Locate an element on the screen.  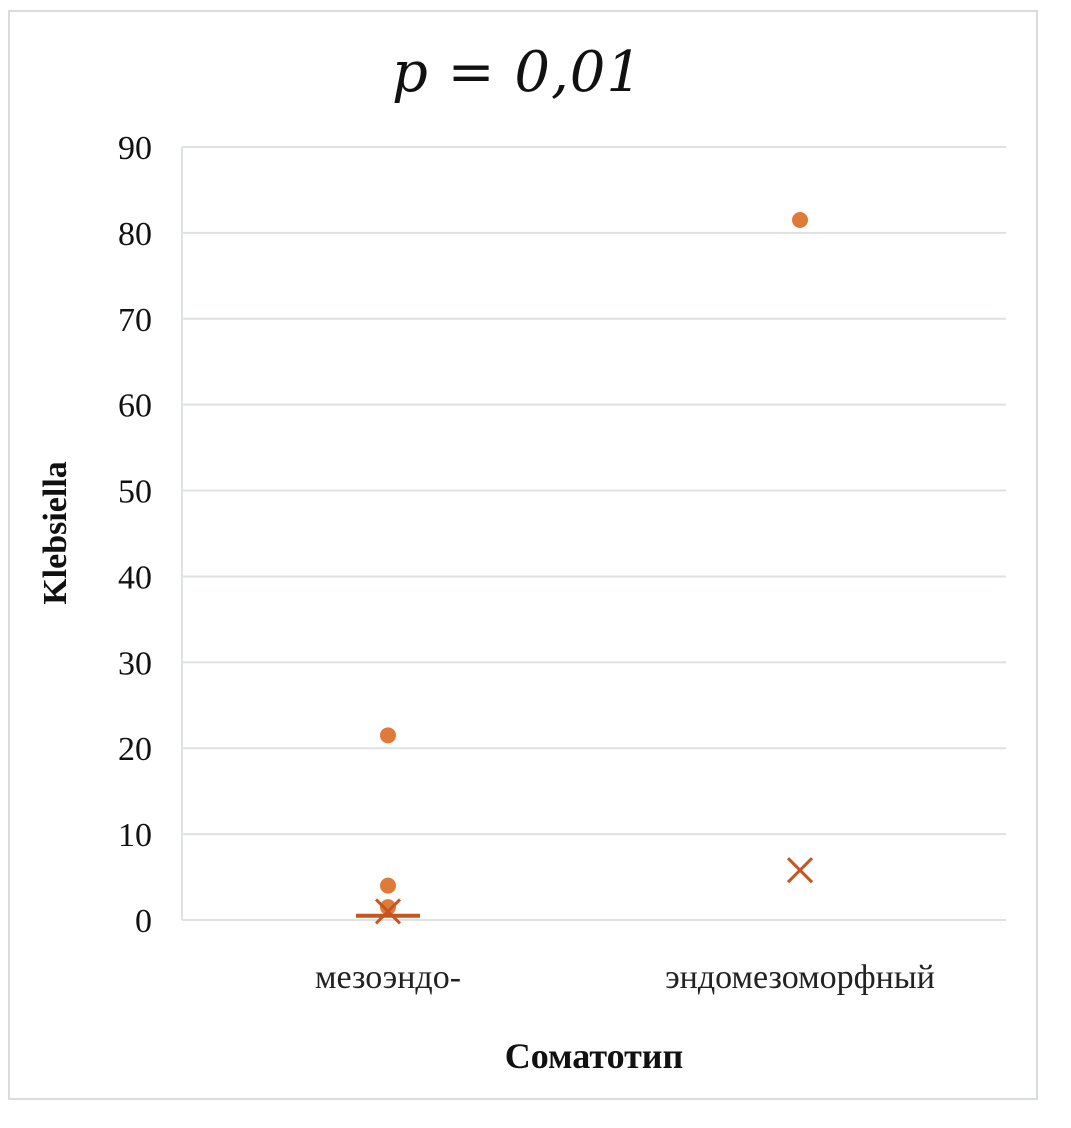
y-tick-label: 40 is located at coordinates (135, 577).